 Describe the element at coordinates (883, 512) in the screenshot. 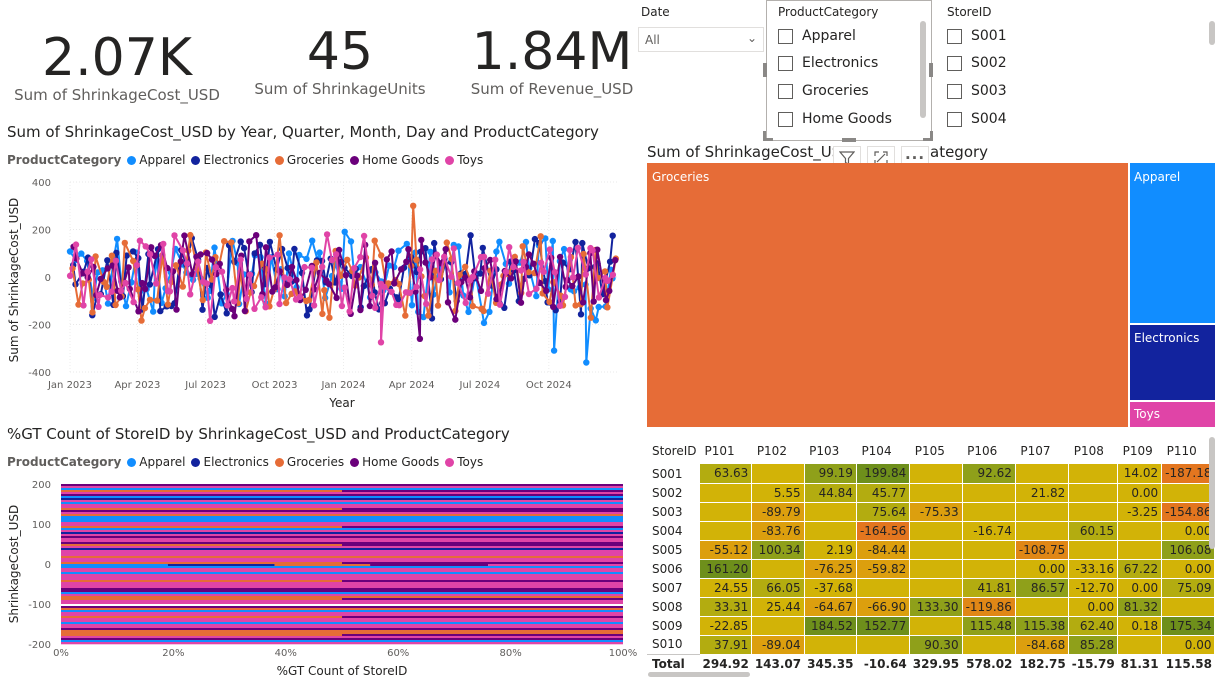

I see `matrix-cell: 75.64` at that location.